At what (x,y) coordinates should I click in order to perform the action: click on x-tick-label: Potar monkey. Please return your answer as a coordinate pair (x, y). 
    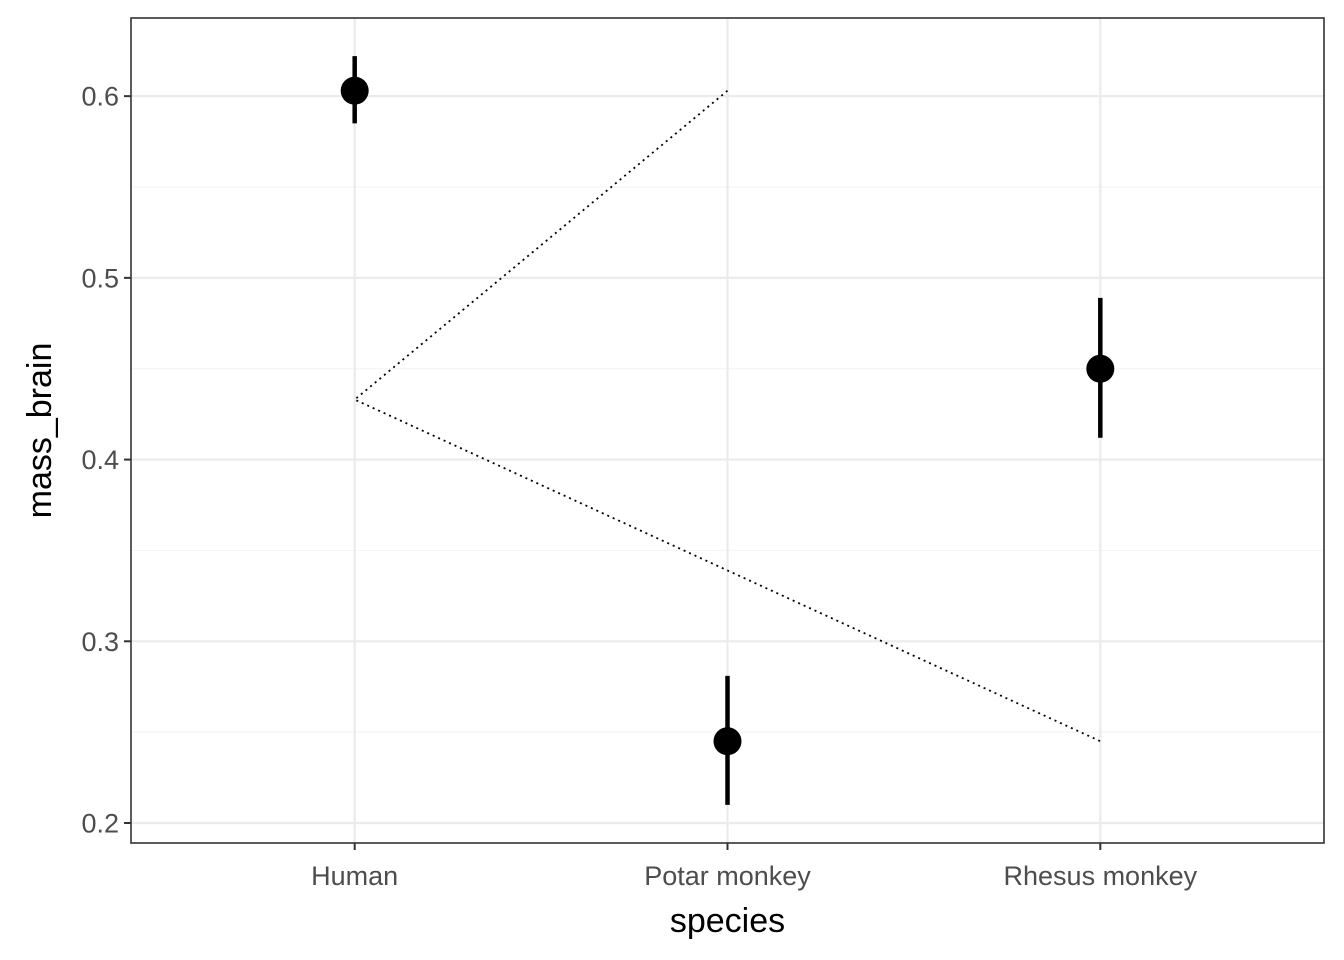
    Looking at the image, I should click on (727, 876).